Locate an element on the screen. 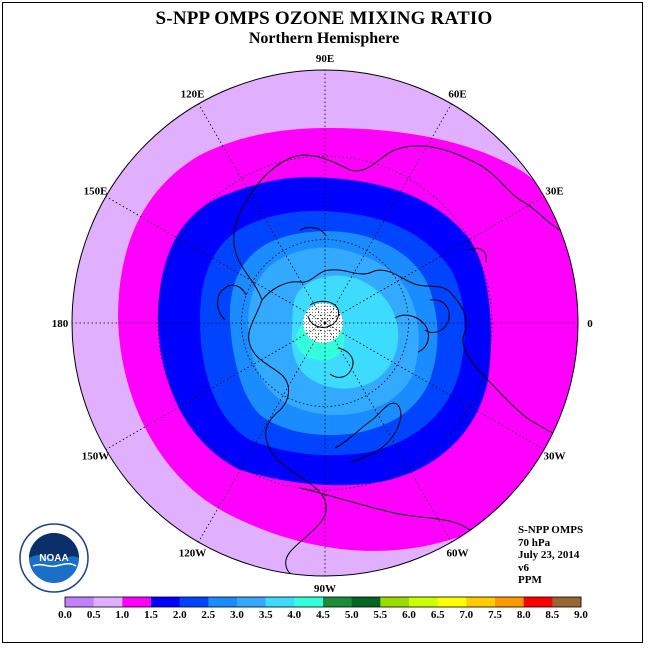  latitude-circle is located at coordinates (325, 323).